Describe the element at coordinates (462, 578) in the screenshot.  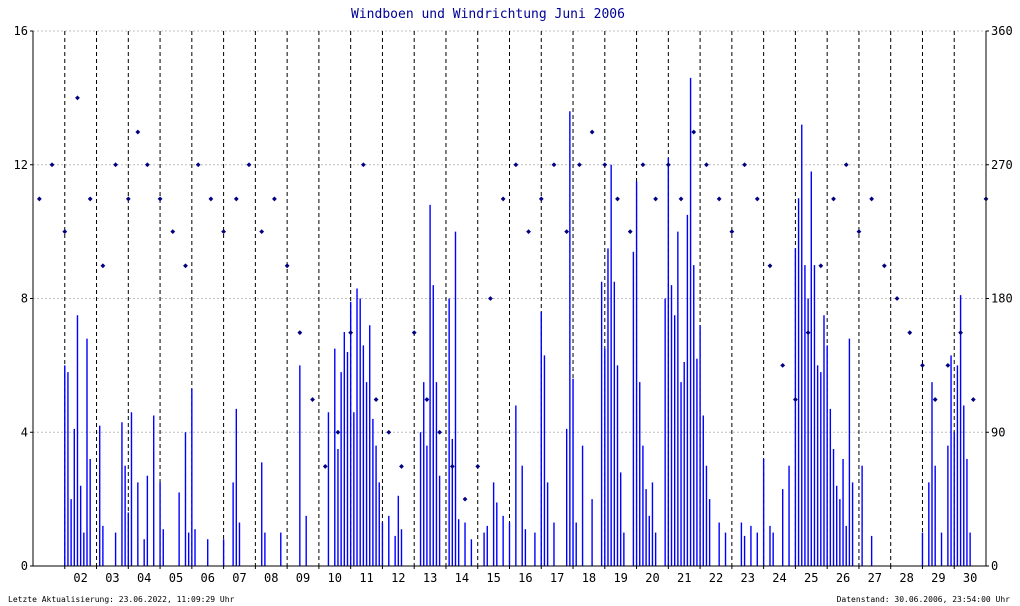
I see `x-tick-label: 14` at that location.